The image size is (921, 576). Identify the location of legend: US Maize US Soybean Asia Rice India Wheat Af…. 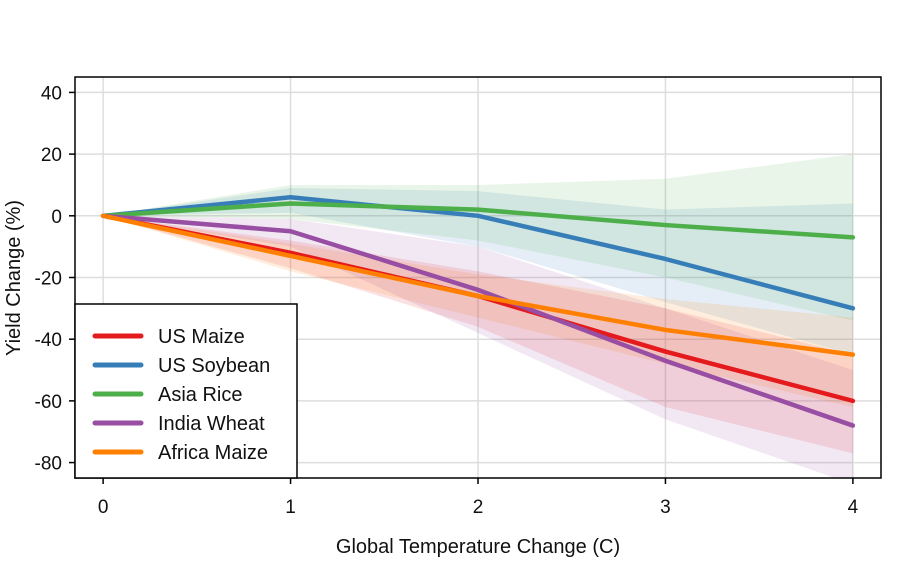
(186, 391).